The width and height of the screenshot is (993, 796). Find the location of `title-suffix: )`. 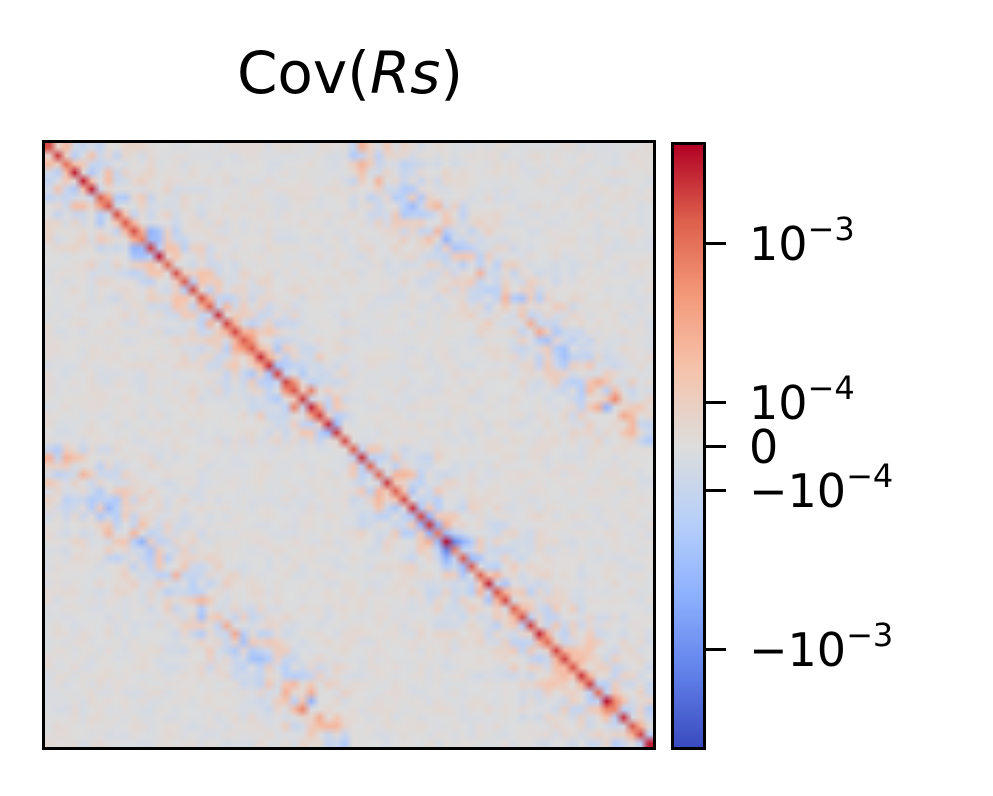

title-suffix: ) is located at coordinates (452, 73).